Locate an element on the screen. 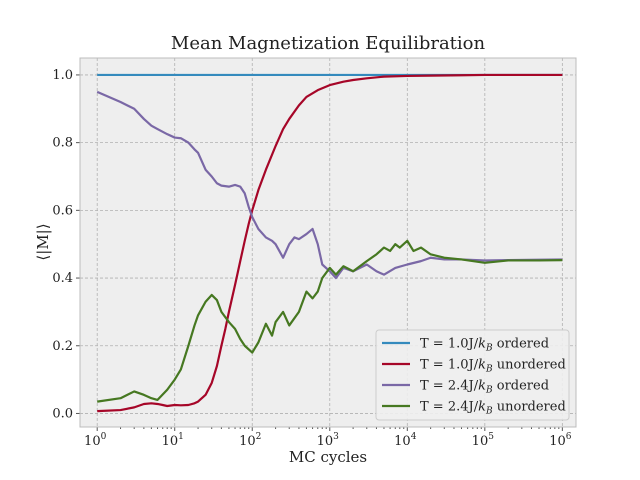 Image resolution: width=640 pixels, height=480 pixels. x-tick-label: 10⁵ is located at coordinates (483, 440).